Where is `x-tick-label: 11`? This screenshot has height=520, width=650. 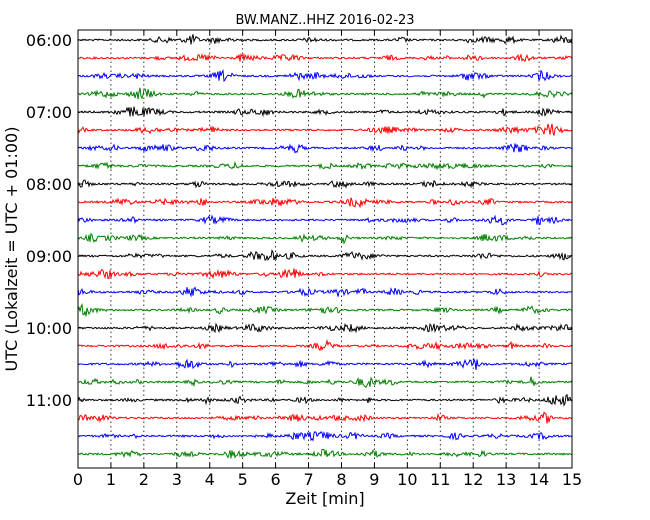 x-tick-label: 11 is located at coordinates (440, 479).